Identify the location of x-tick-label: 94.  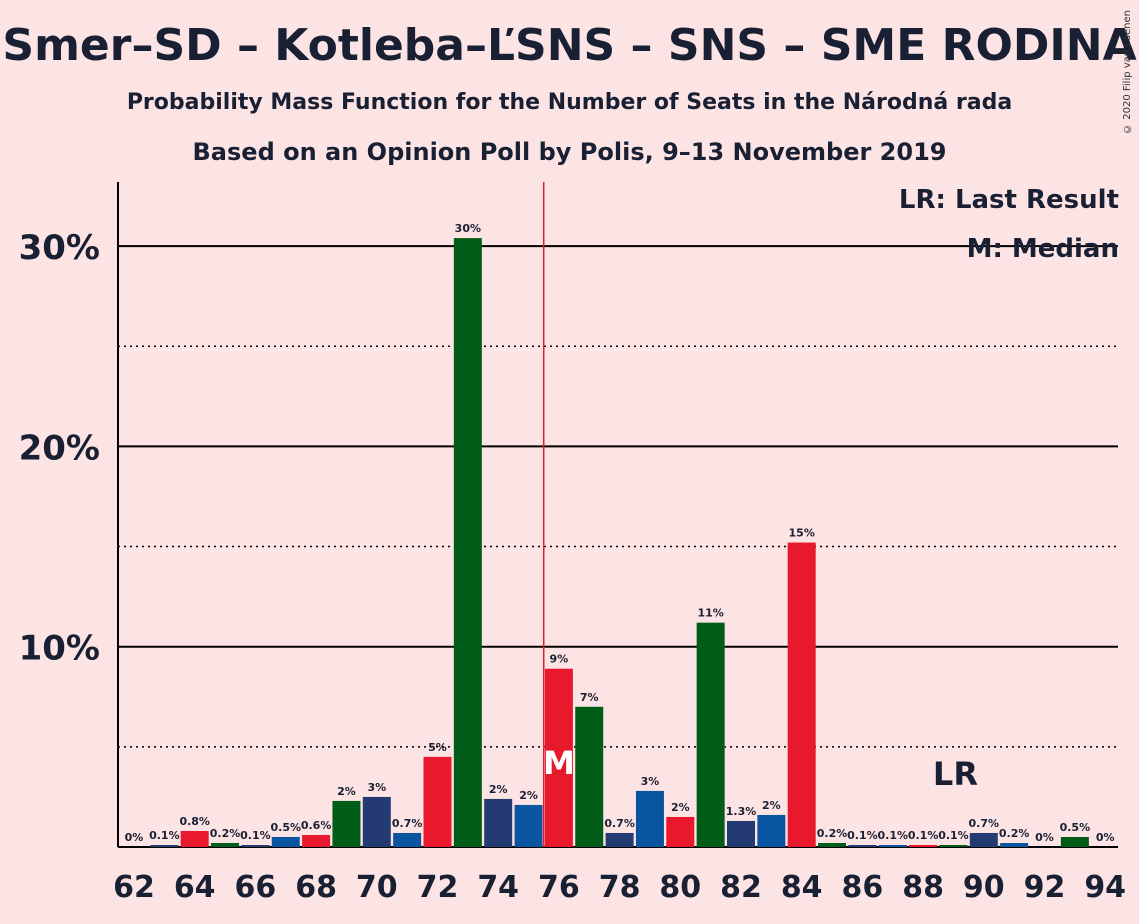
(1105, 887).